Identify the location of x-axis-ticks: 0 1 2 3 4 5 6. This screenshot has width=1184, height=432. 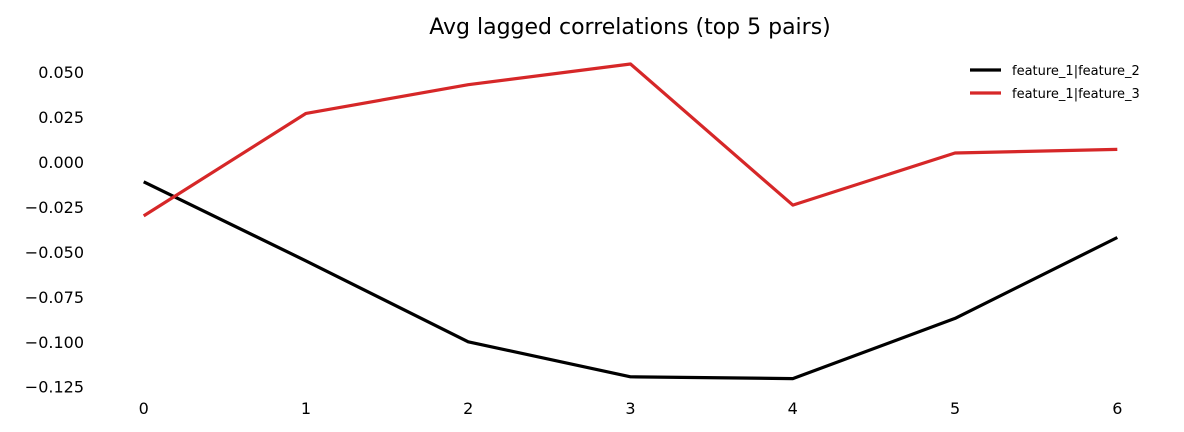
(631, 408).